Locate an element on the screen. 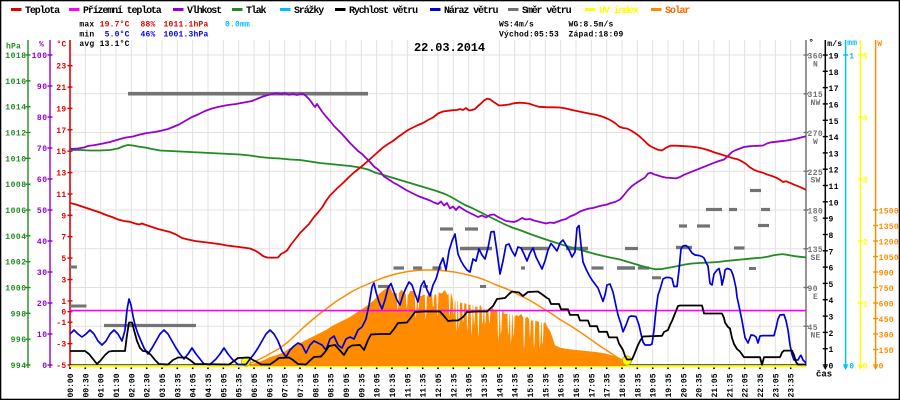 The width and height of the screenshot is (900, 400). svg-text: 04:35 is located at coordinates (209, 385).